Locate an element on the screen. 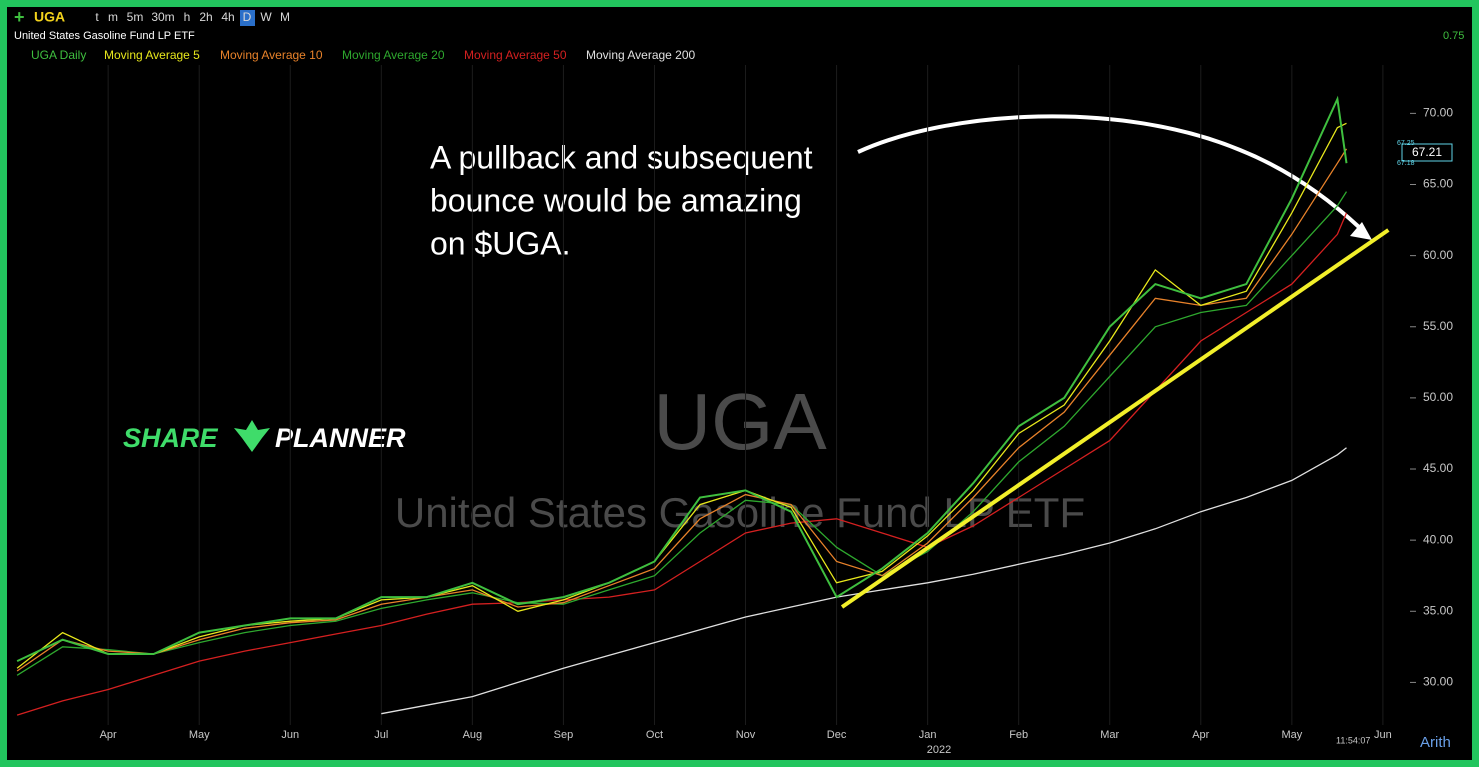 The image size is (1479, 767). clock: 11:54:07 is located at coordinates (1353, 740).